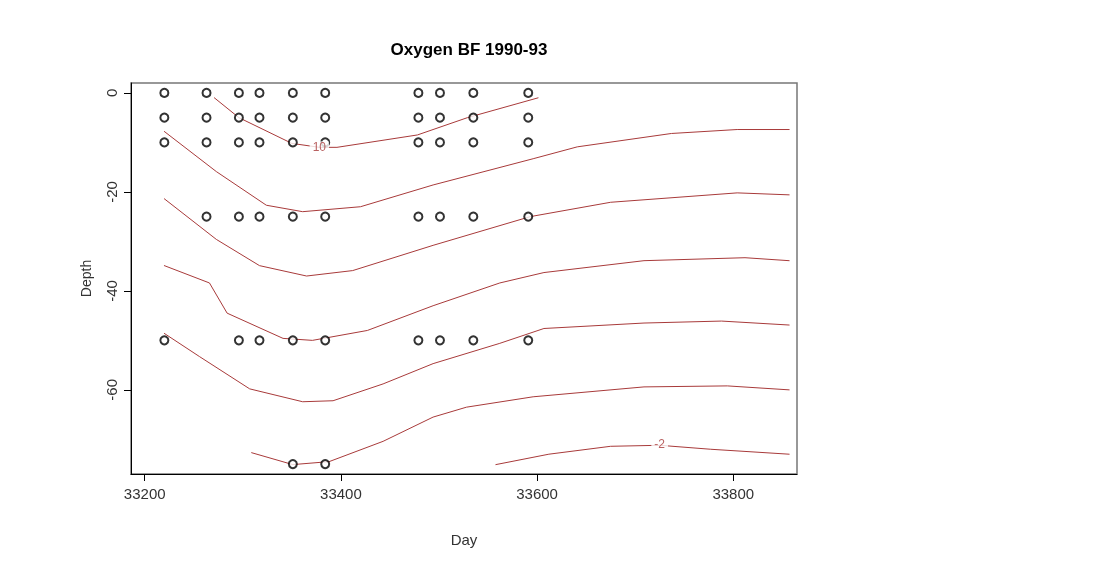  What do you see at coordinates (111, 390) in the screenshot?
I see `y-tick-label: -60` at bounding box center [111, 390].